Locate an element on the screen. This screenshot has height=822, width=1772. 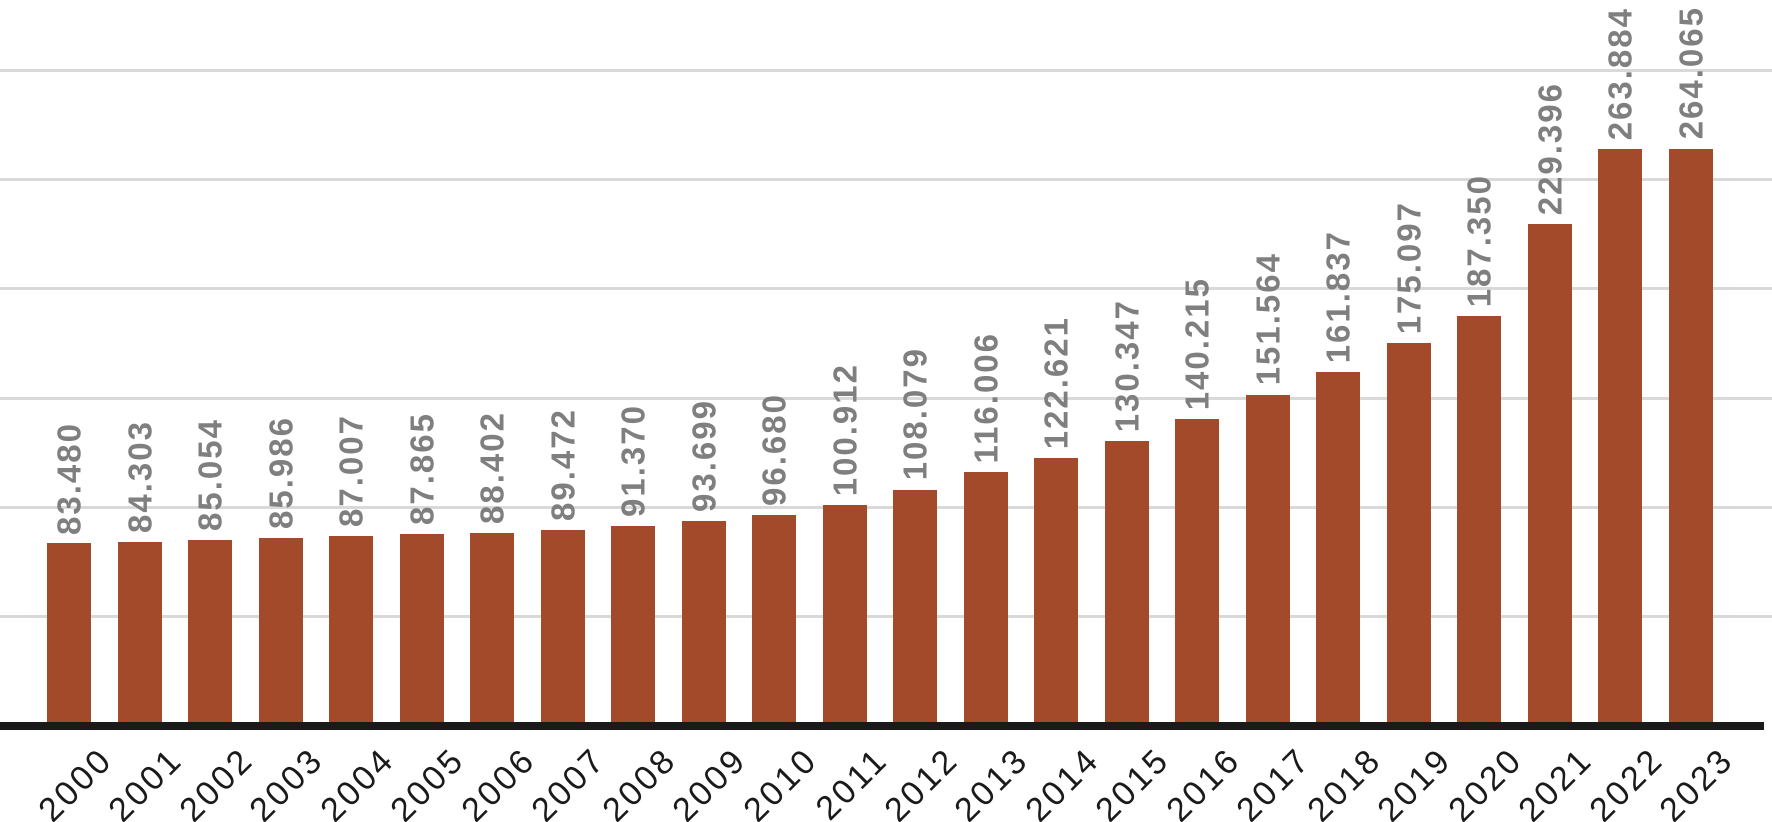
bar-group: 140.215 is located at coordinates (1197, 398).